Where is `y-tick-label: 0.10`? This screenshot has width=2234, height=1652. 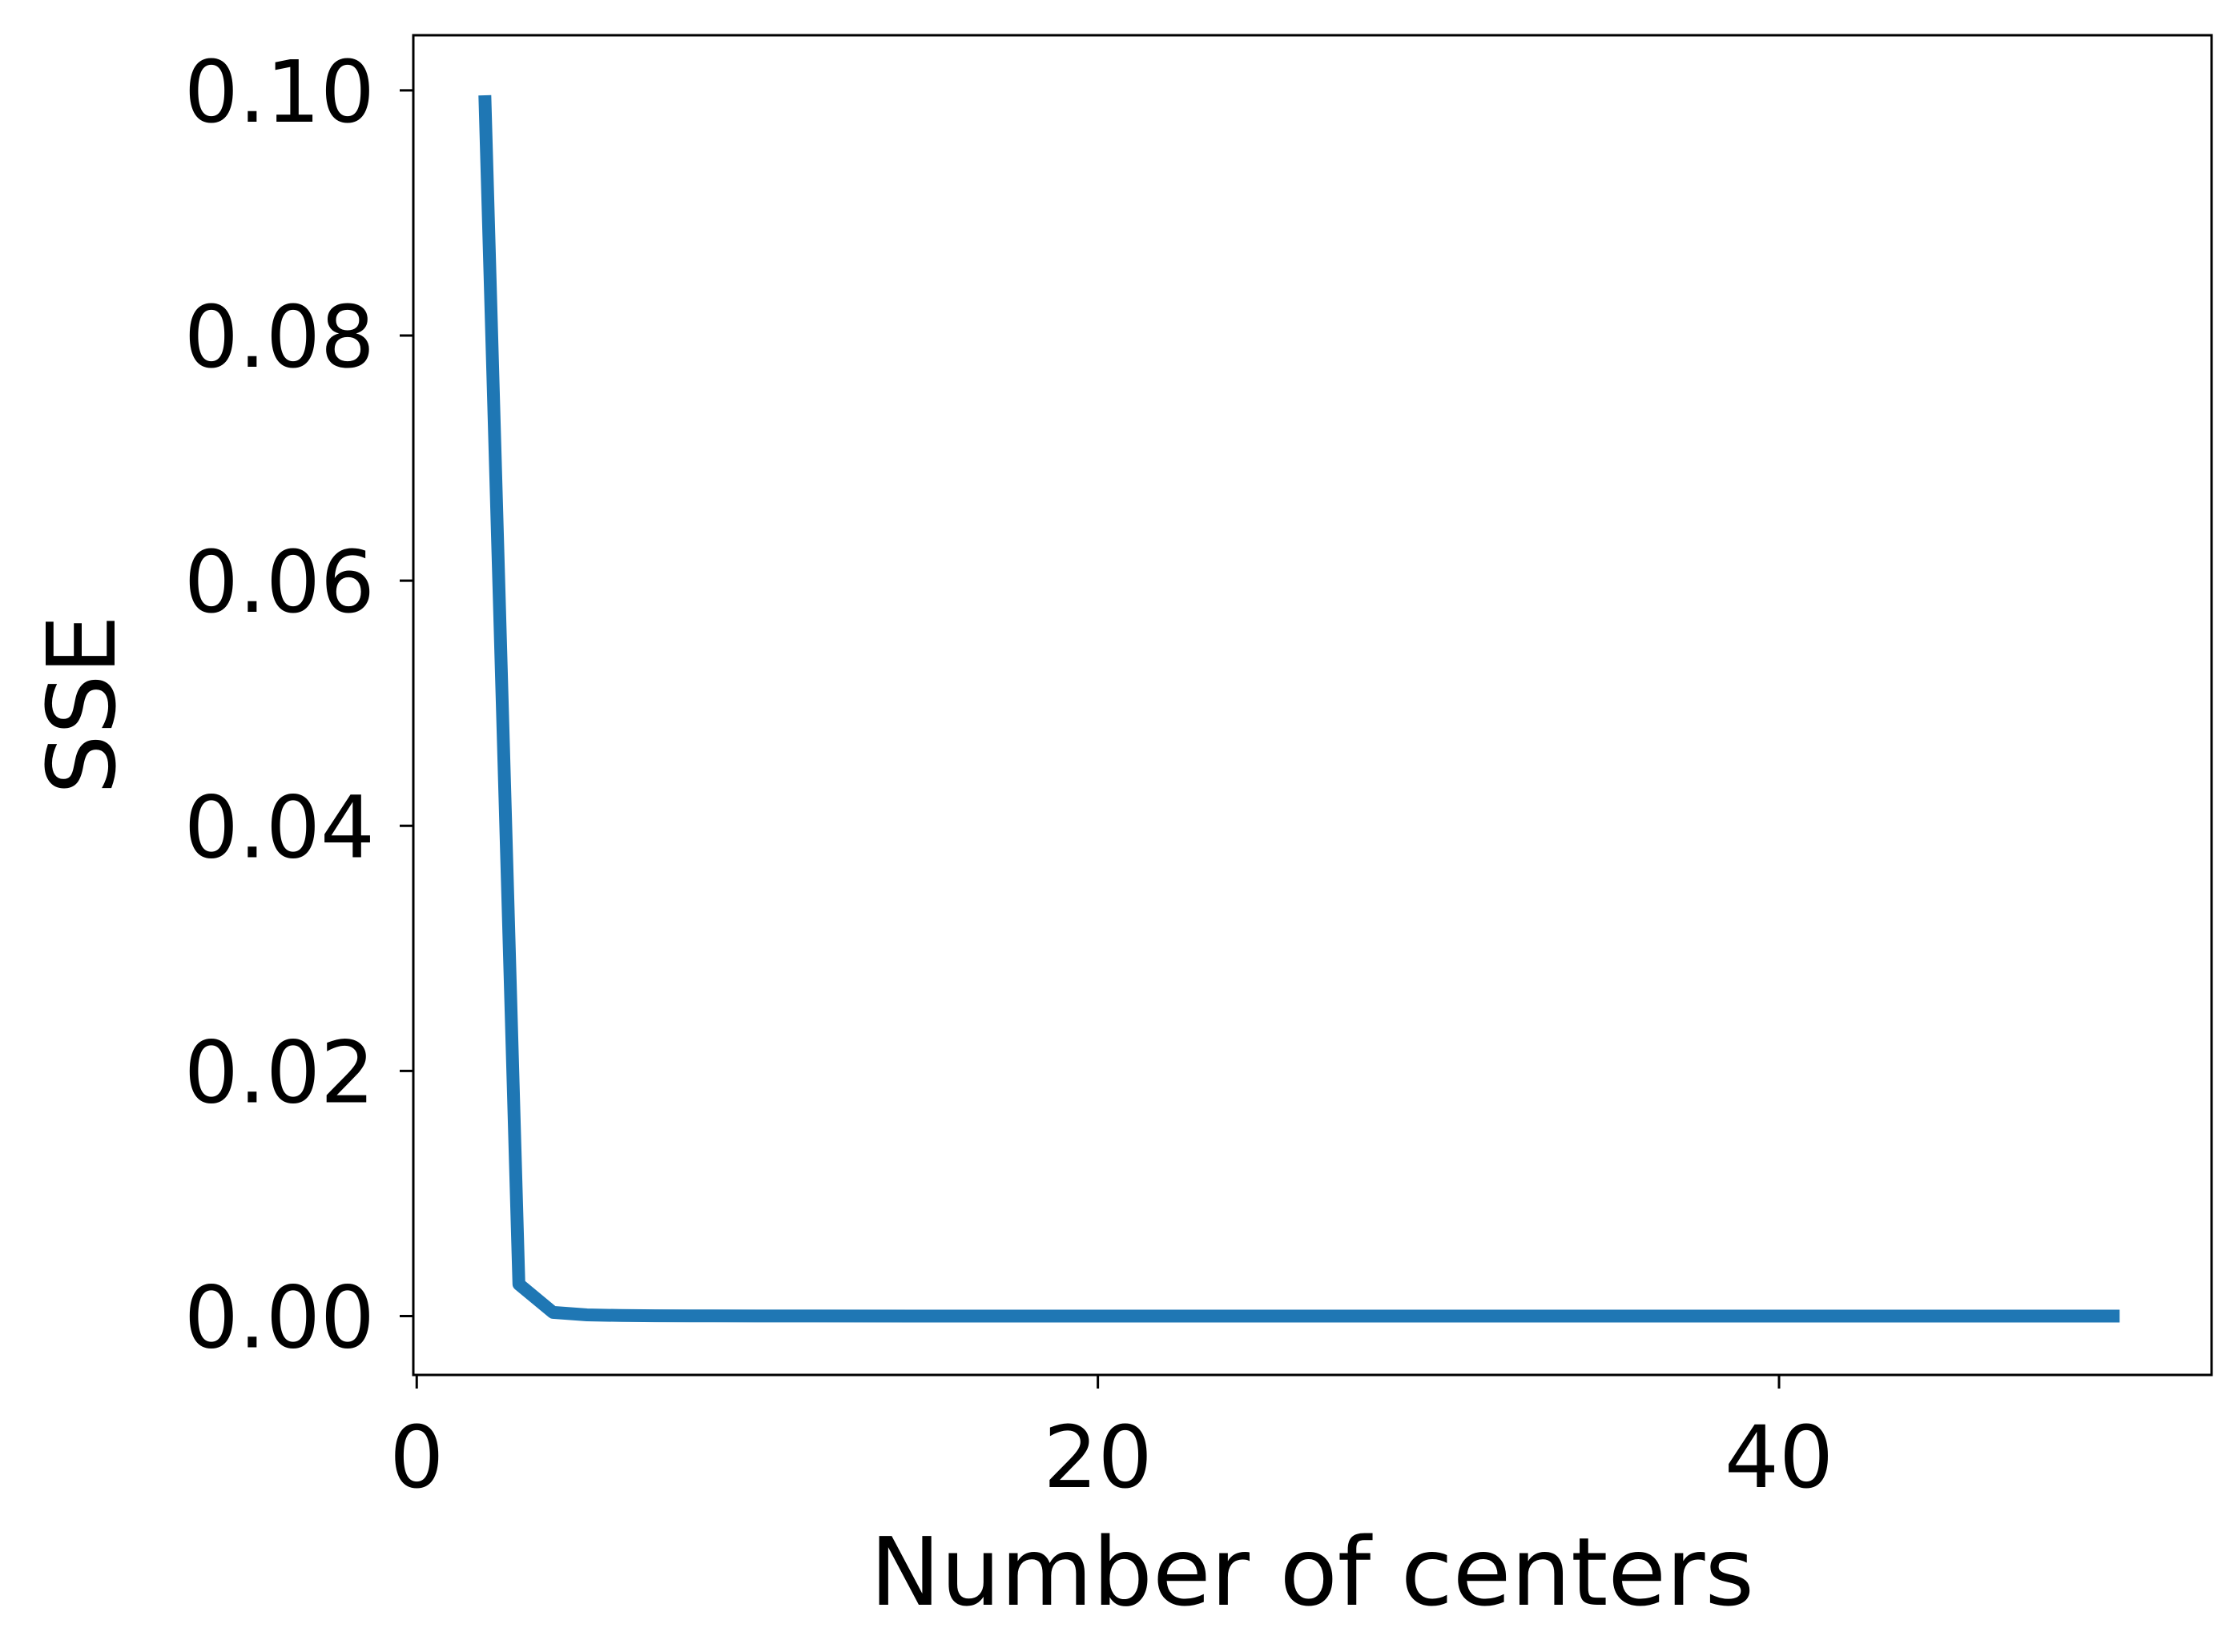
y-tick-label: 0.10 is located at coordinates (279, 93).